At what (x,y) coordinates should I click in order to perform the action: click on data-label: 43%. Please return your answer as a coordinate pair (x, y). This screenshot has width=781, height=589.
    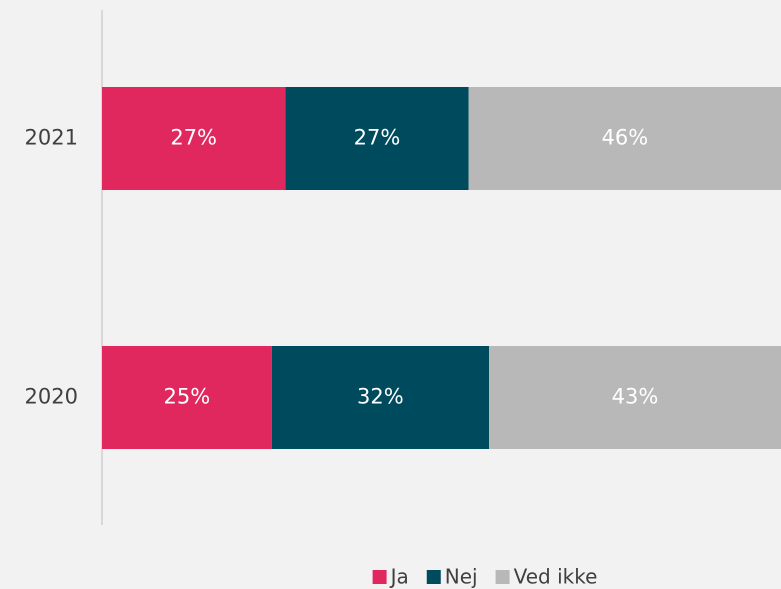
    Looking at the image, I should click on (635, 397).